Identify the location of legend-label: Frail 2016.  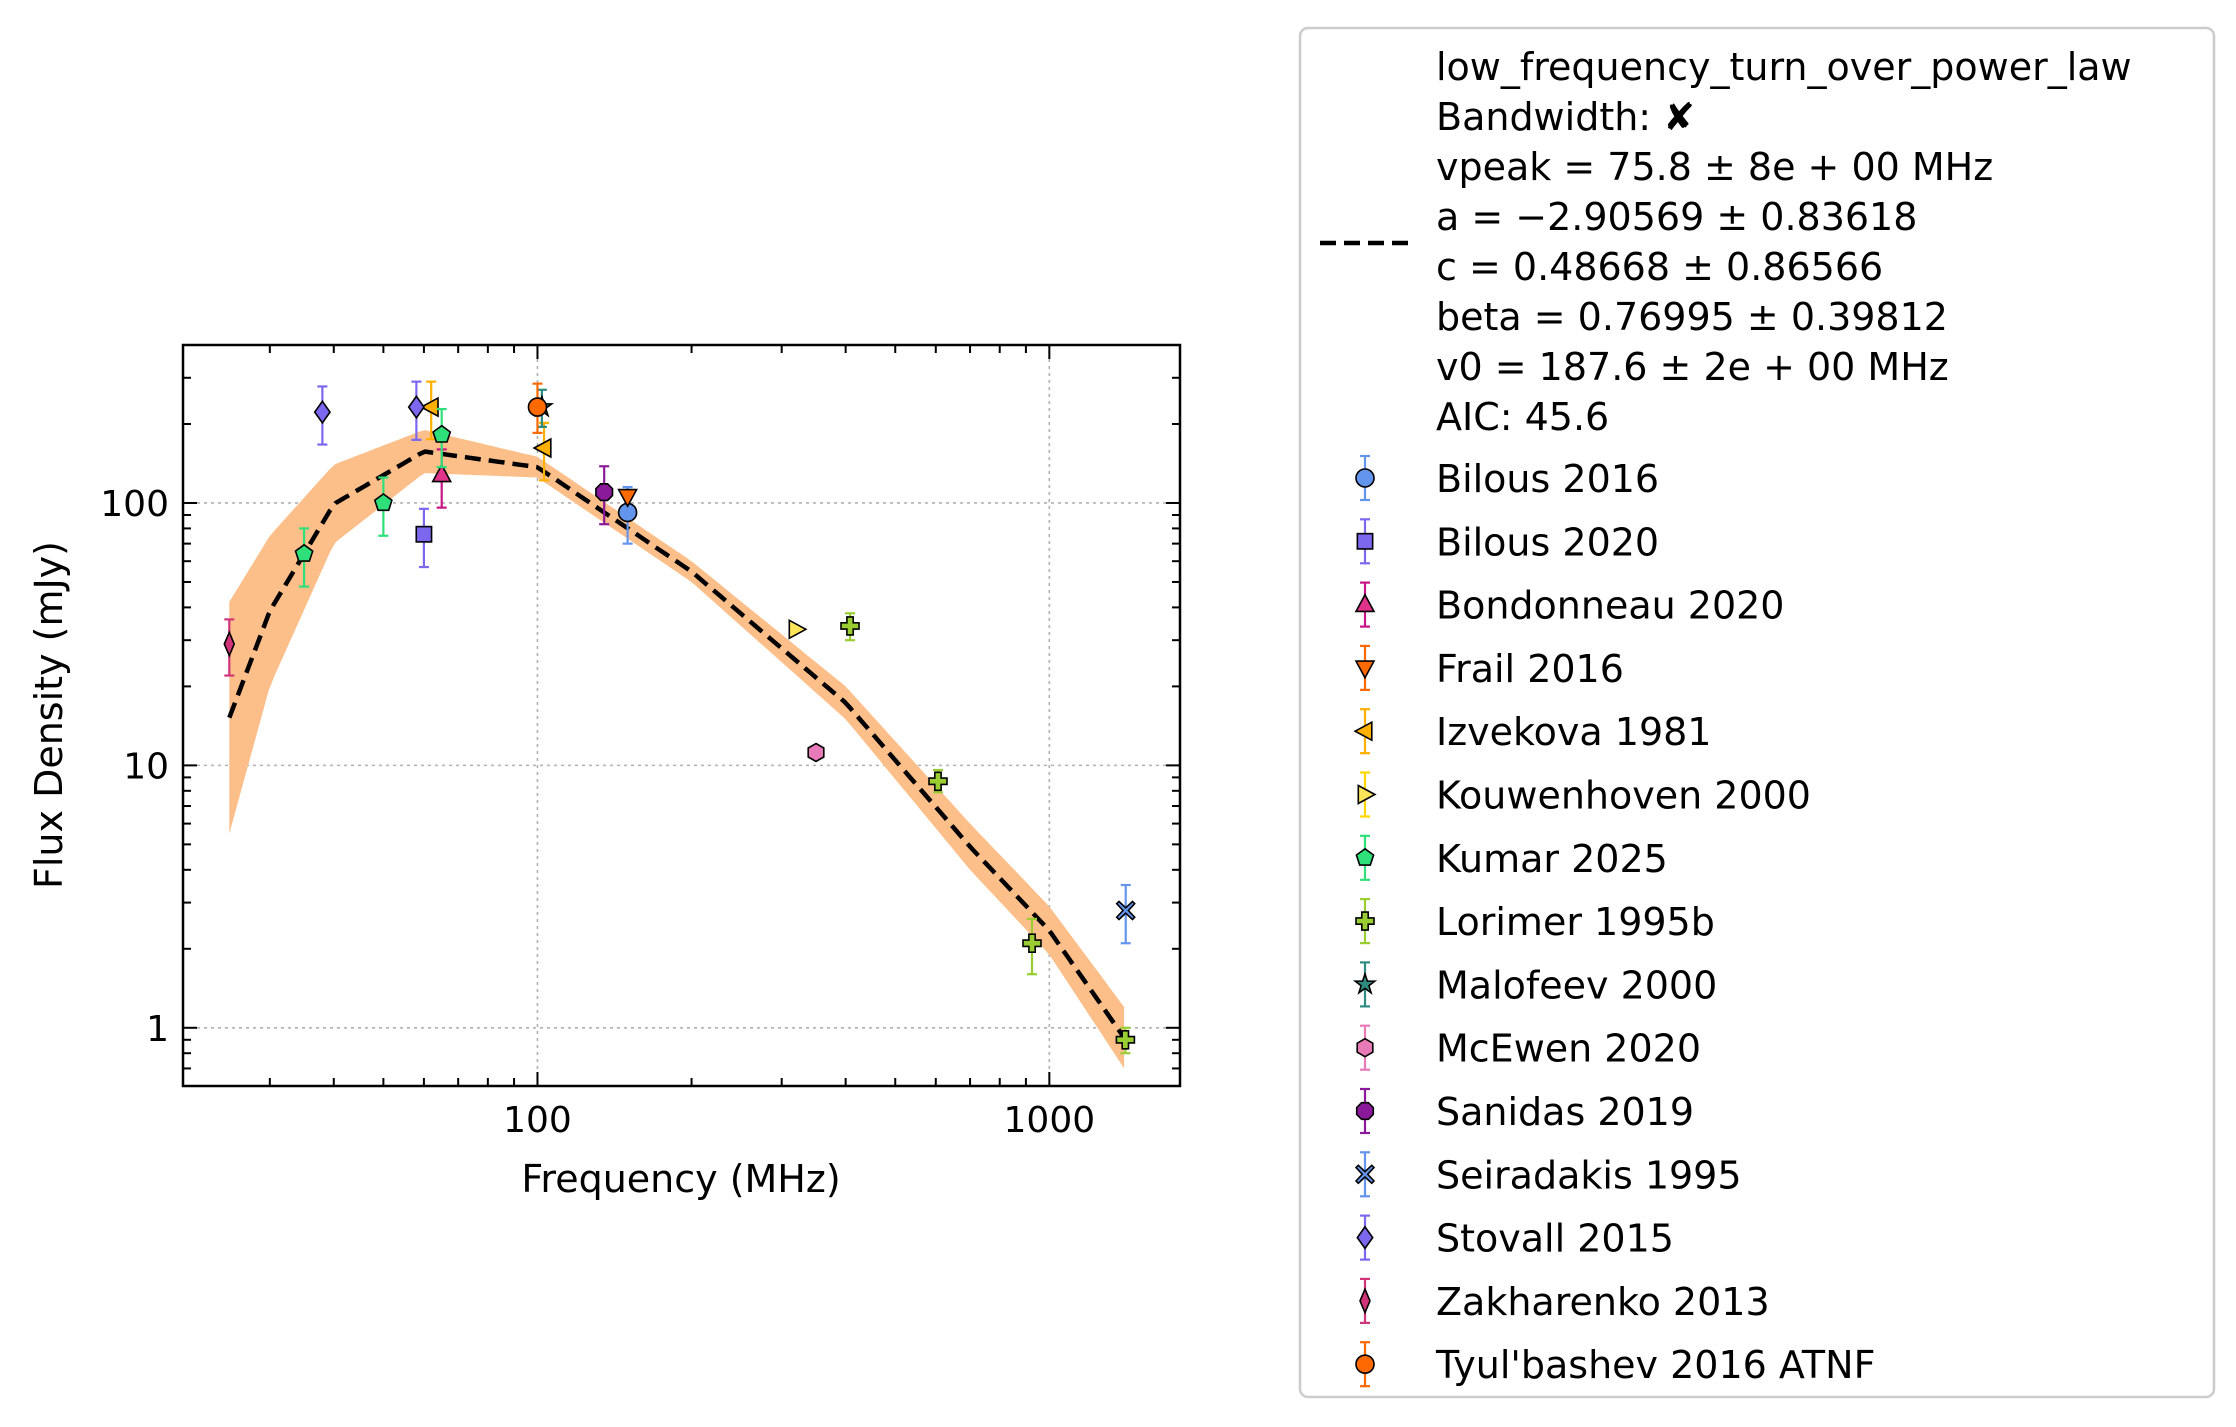
(1530, 669).